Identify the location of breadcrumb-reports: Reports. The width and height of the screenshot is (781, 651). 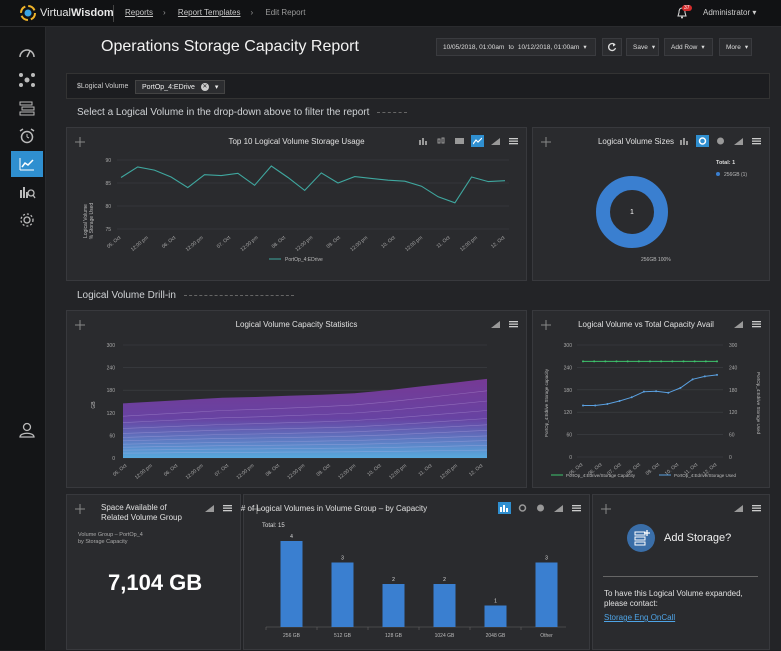
(139, 12).